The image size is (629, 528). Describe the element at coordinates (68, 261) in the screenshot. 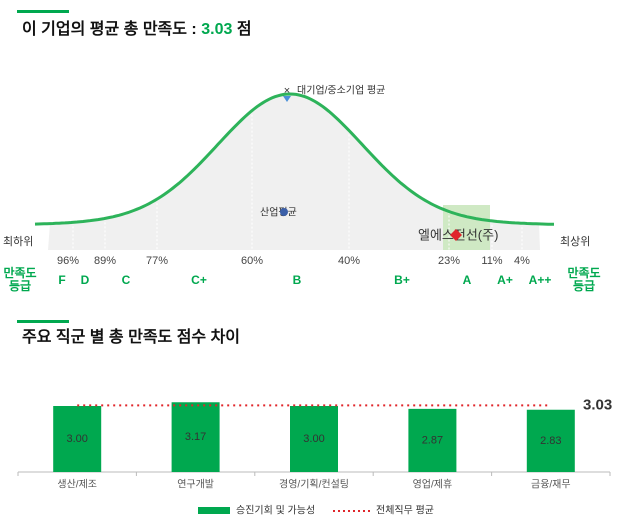

I see `percentile-label: 96%` at that location.